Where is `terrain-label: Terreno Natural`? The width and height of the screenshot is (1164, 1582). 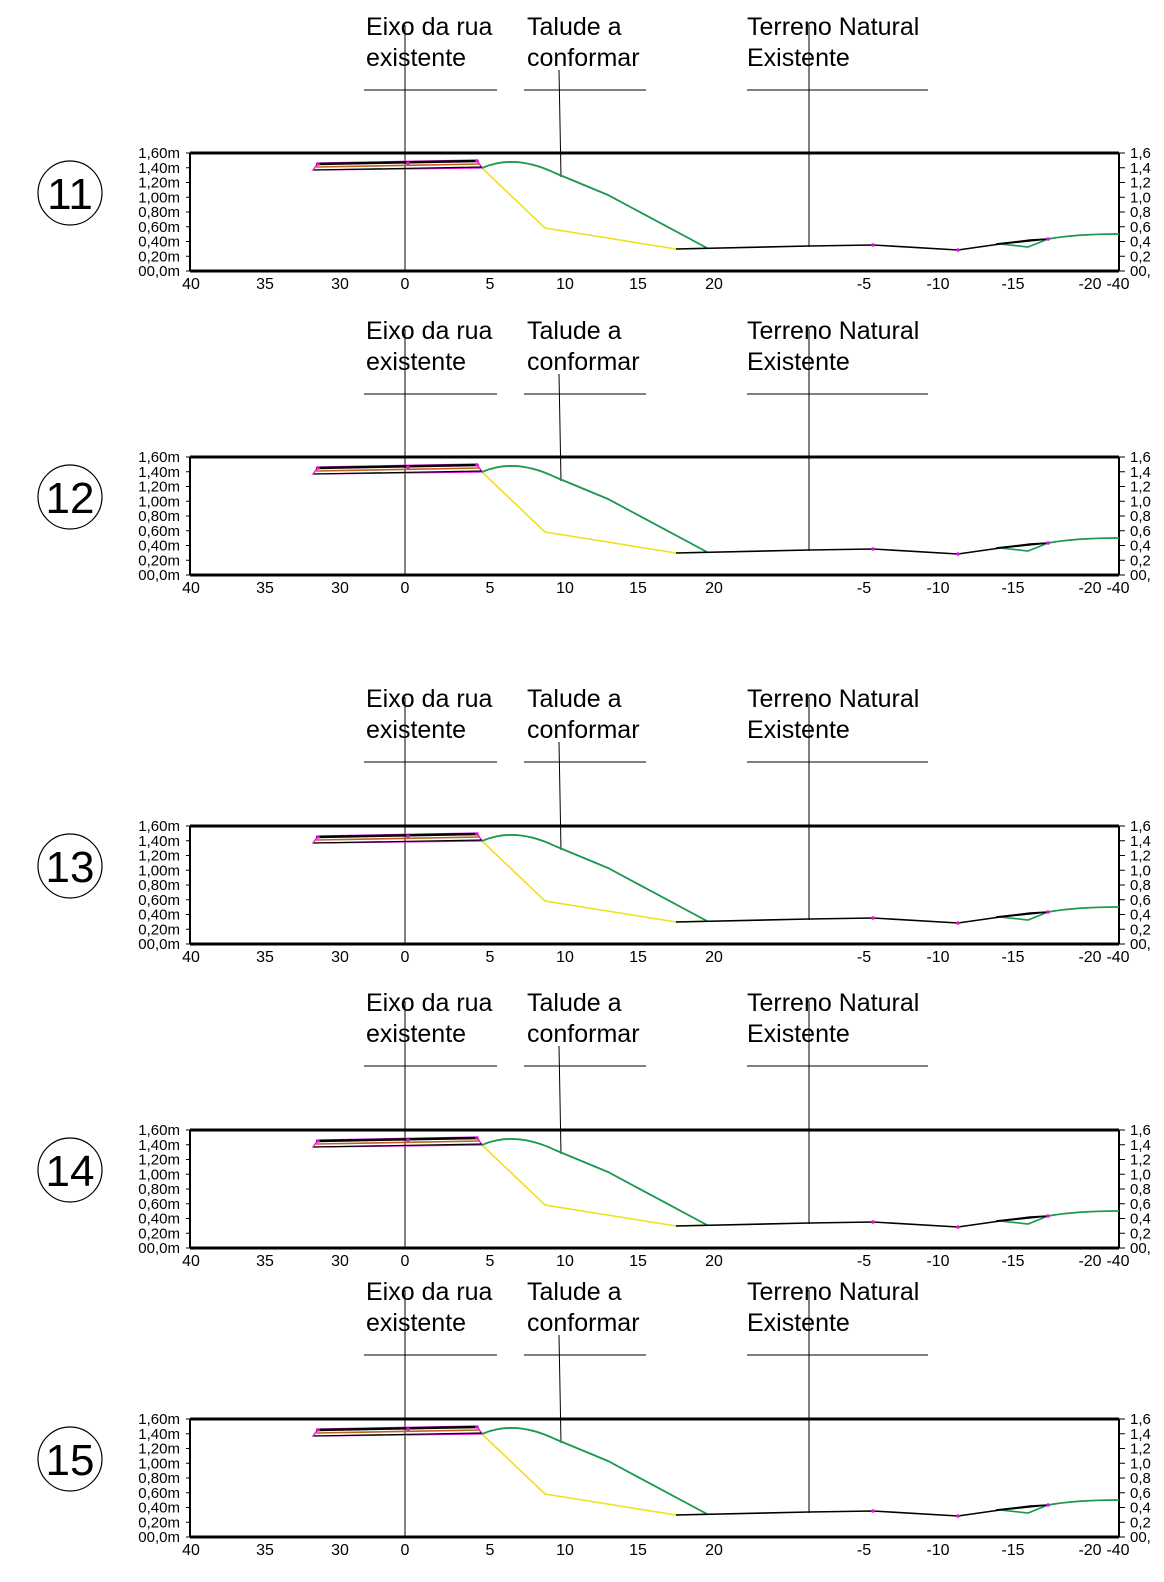
terrain-label: Terreno Natural is located at coordinates (833, 699).